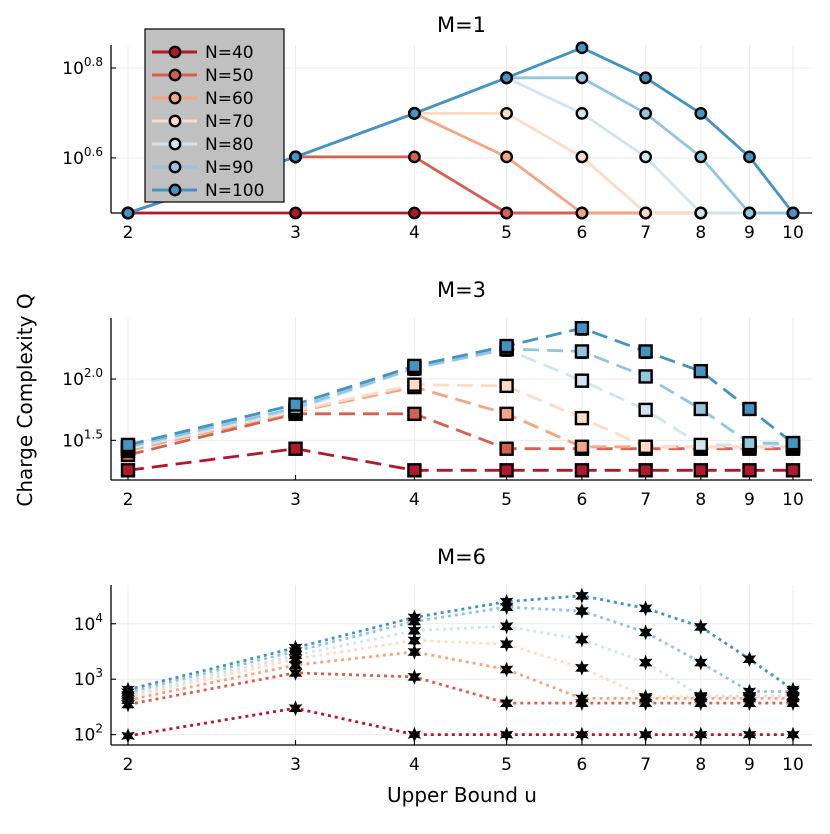  I want to click on y-tick-label: 102.0, so click(82, 378).